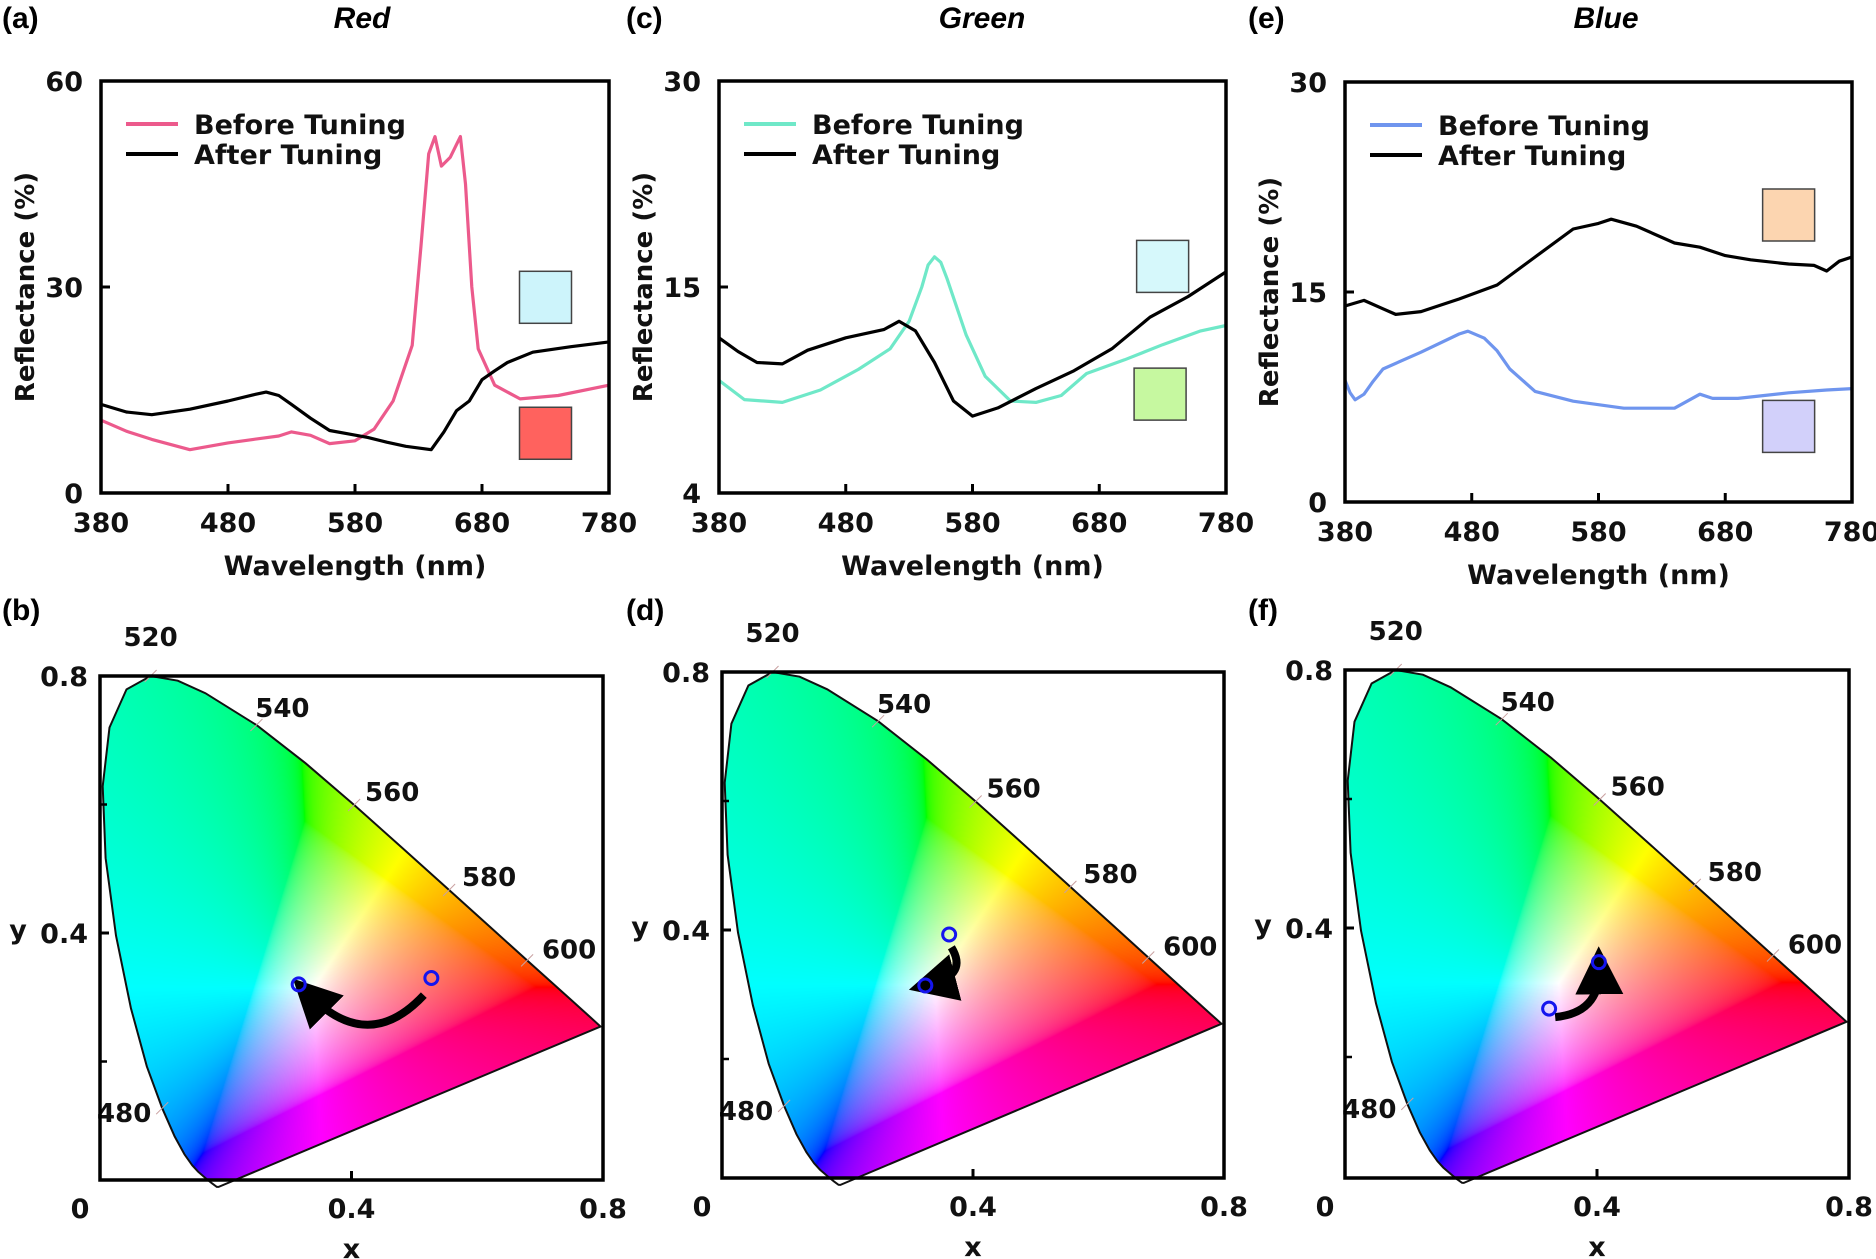 Image resolution: width=1876 pixels, height=1259 pixels. Describe the element at coordinates (645, 610) in the screenshot. I see `panel-label-d: (d)` at that location.